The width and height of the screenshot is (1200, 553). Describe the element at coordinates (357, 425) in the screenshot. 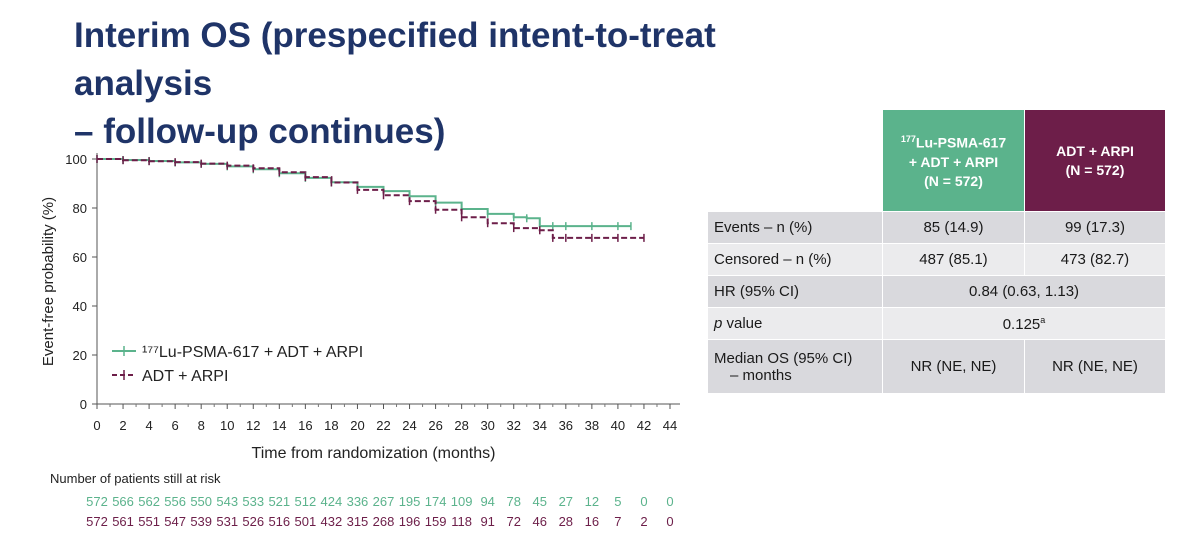

I see `x-tick-label: 20` at that location.